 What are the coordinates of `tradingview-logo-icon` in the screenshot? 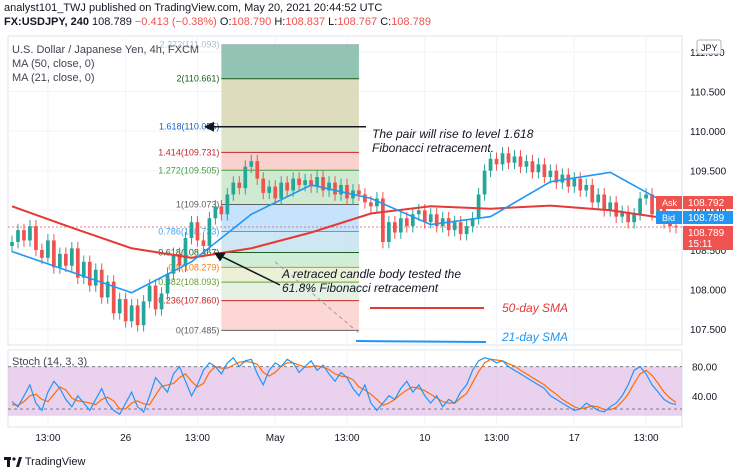 It's located at (13, 462).